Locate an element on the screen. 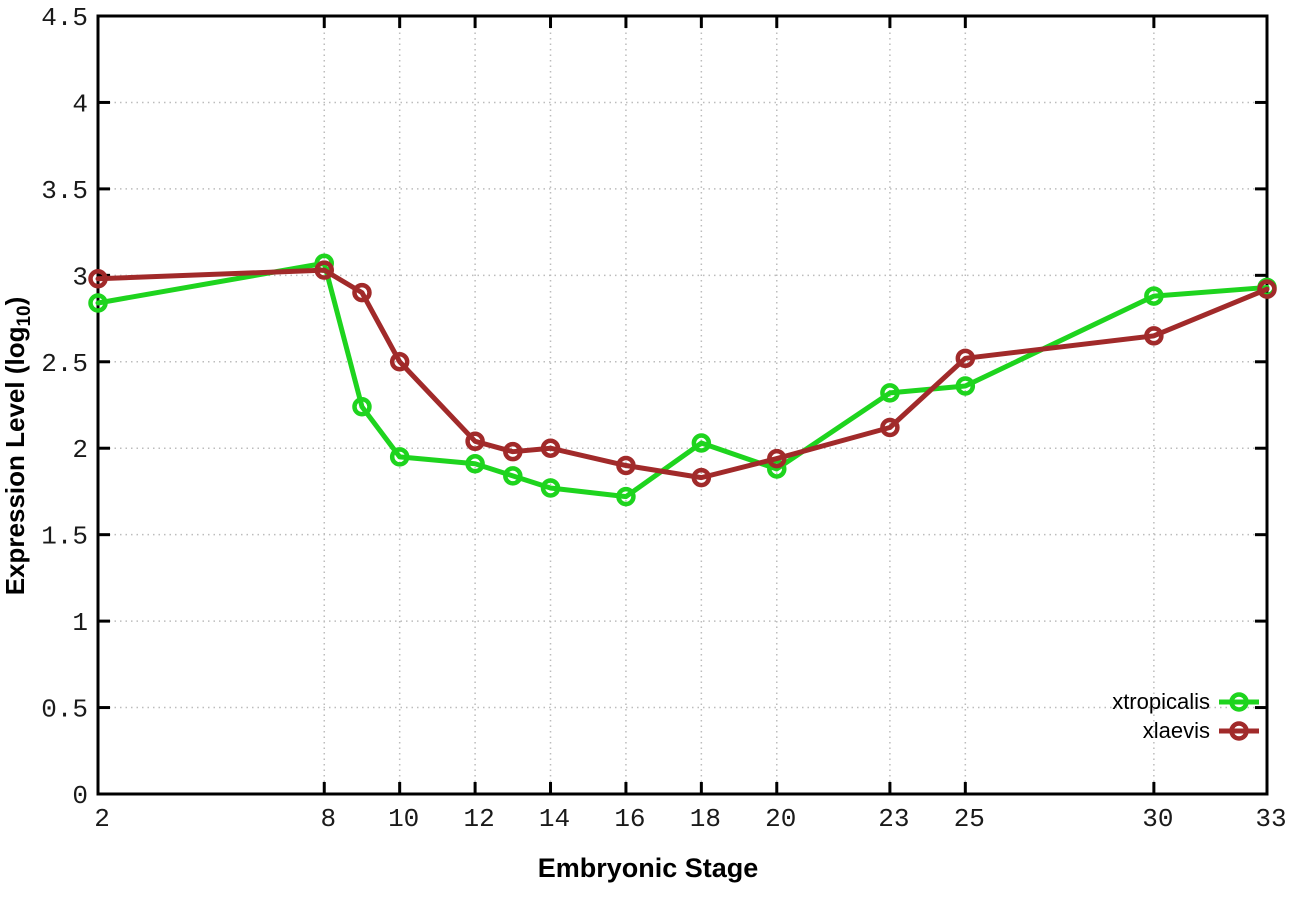 The image size is (1296, 907). x-tick-label: 12 is located at coordinates (478, 819).